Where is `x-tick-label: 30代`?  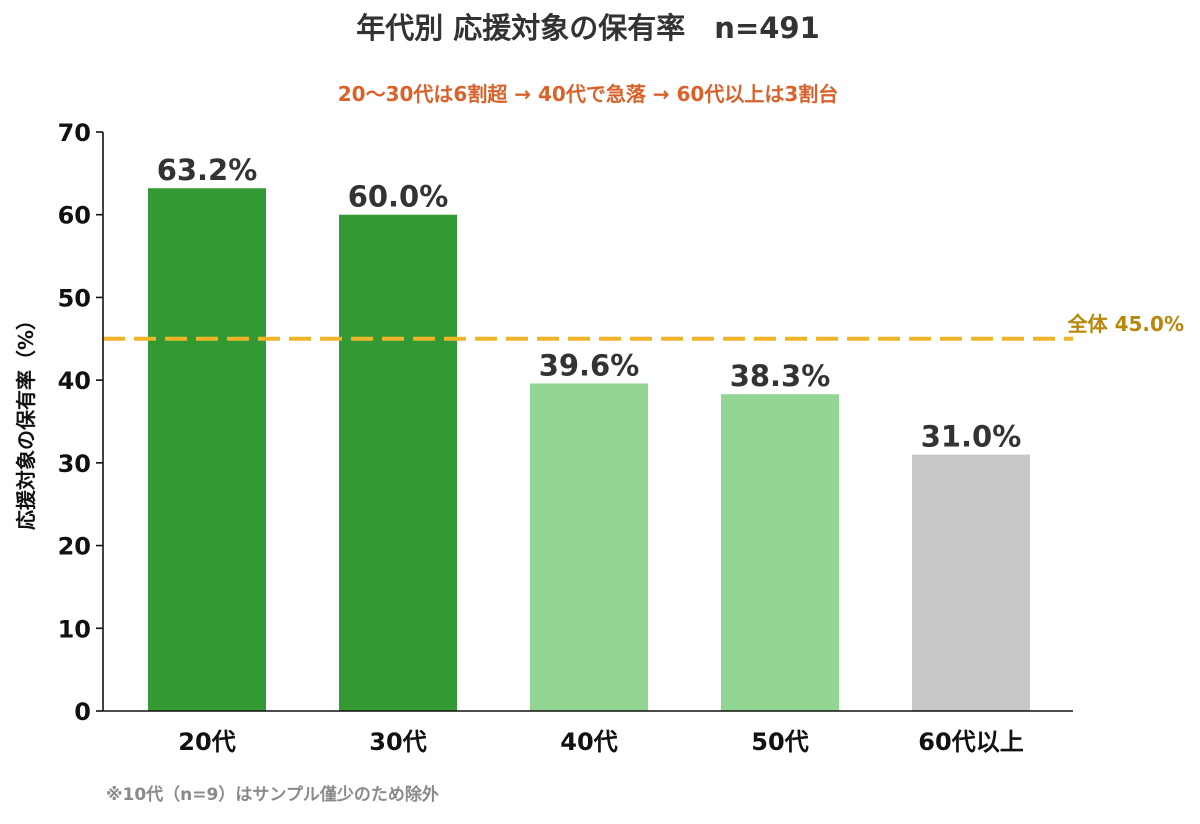
x-tick-label: 30代 is located at coordinates (397, 742).